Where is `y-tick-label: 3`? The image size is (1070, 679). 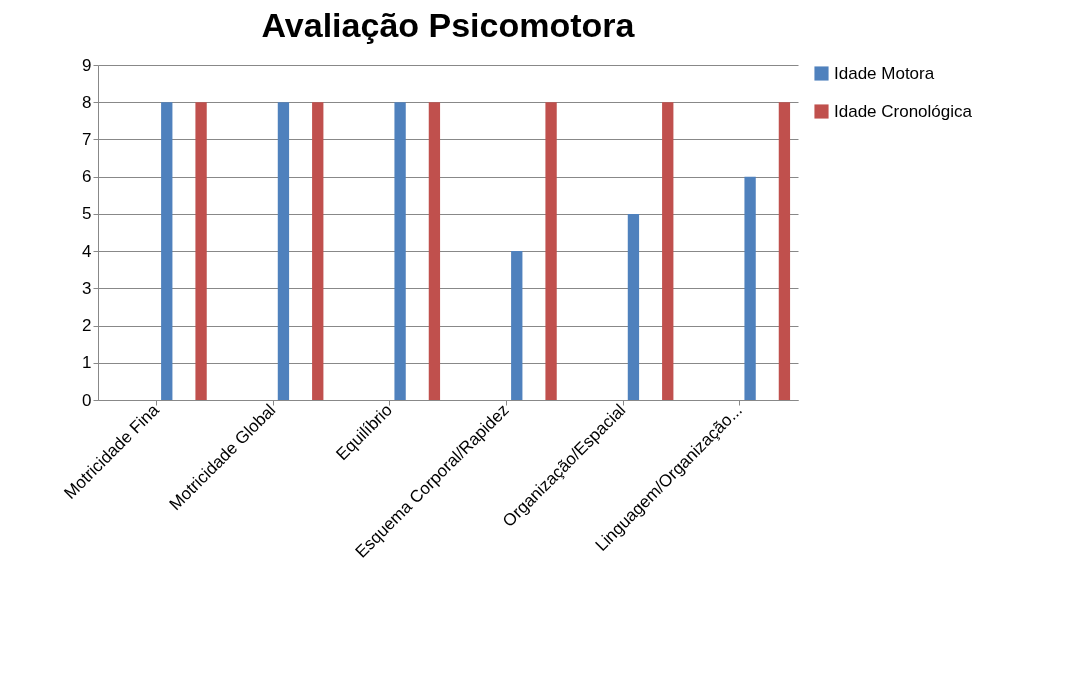
y-tick-label: 3 is located at coordinates (87, 288).